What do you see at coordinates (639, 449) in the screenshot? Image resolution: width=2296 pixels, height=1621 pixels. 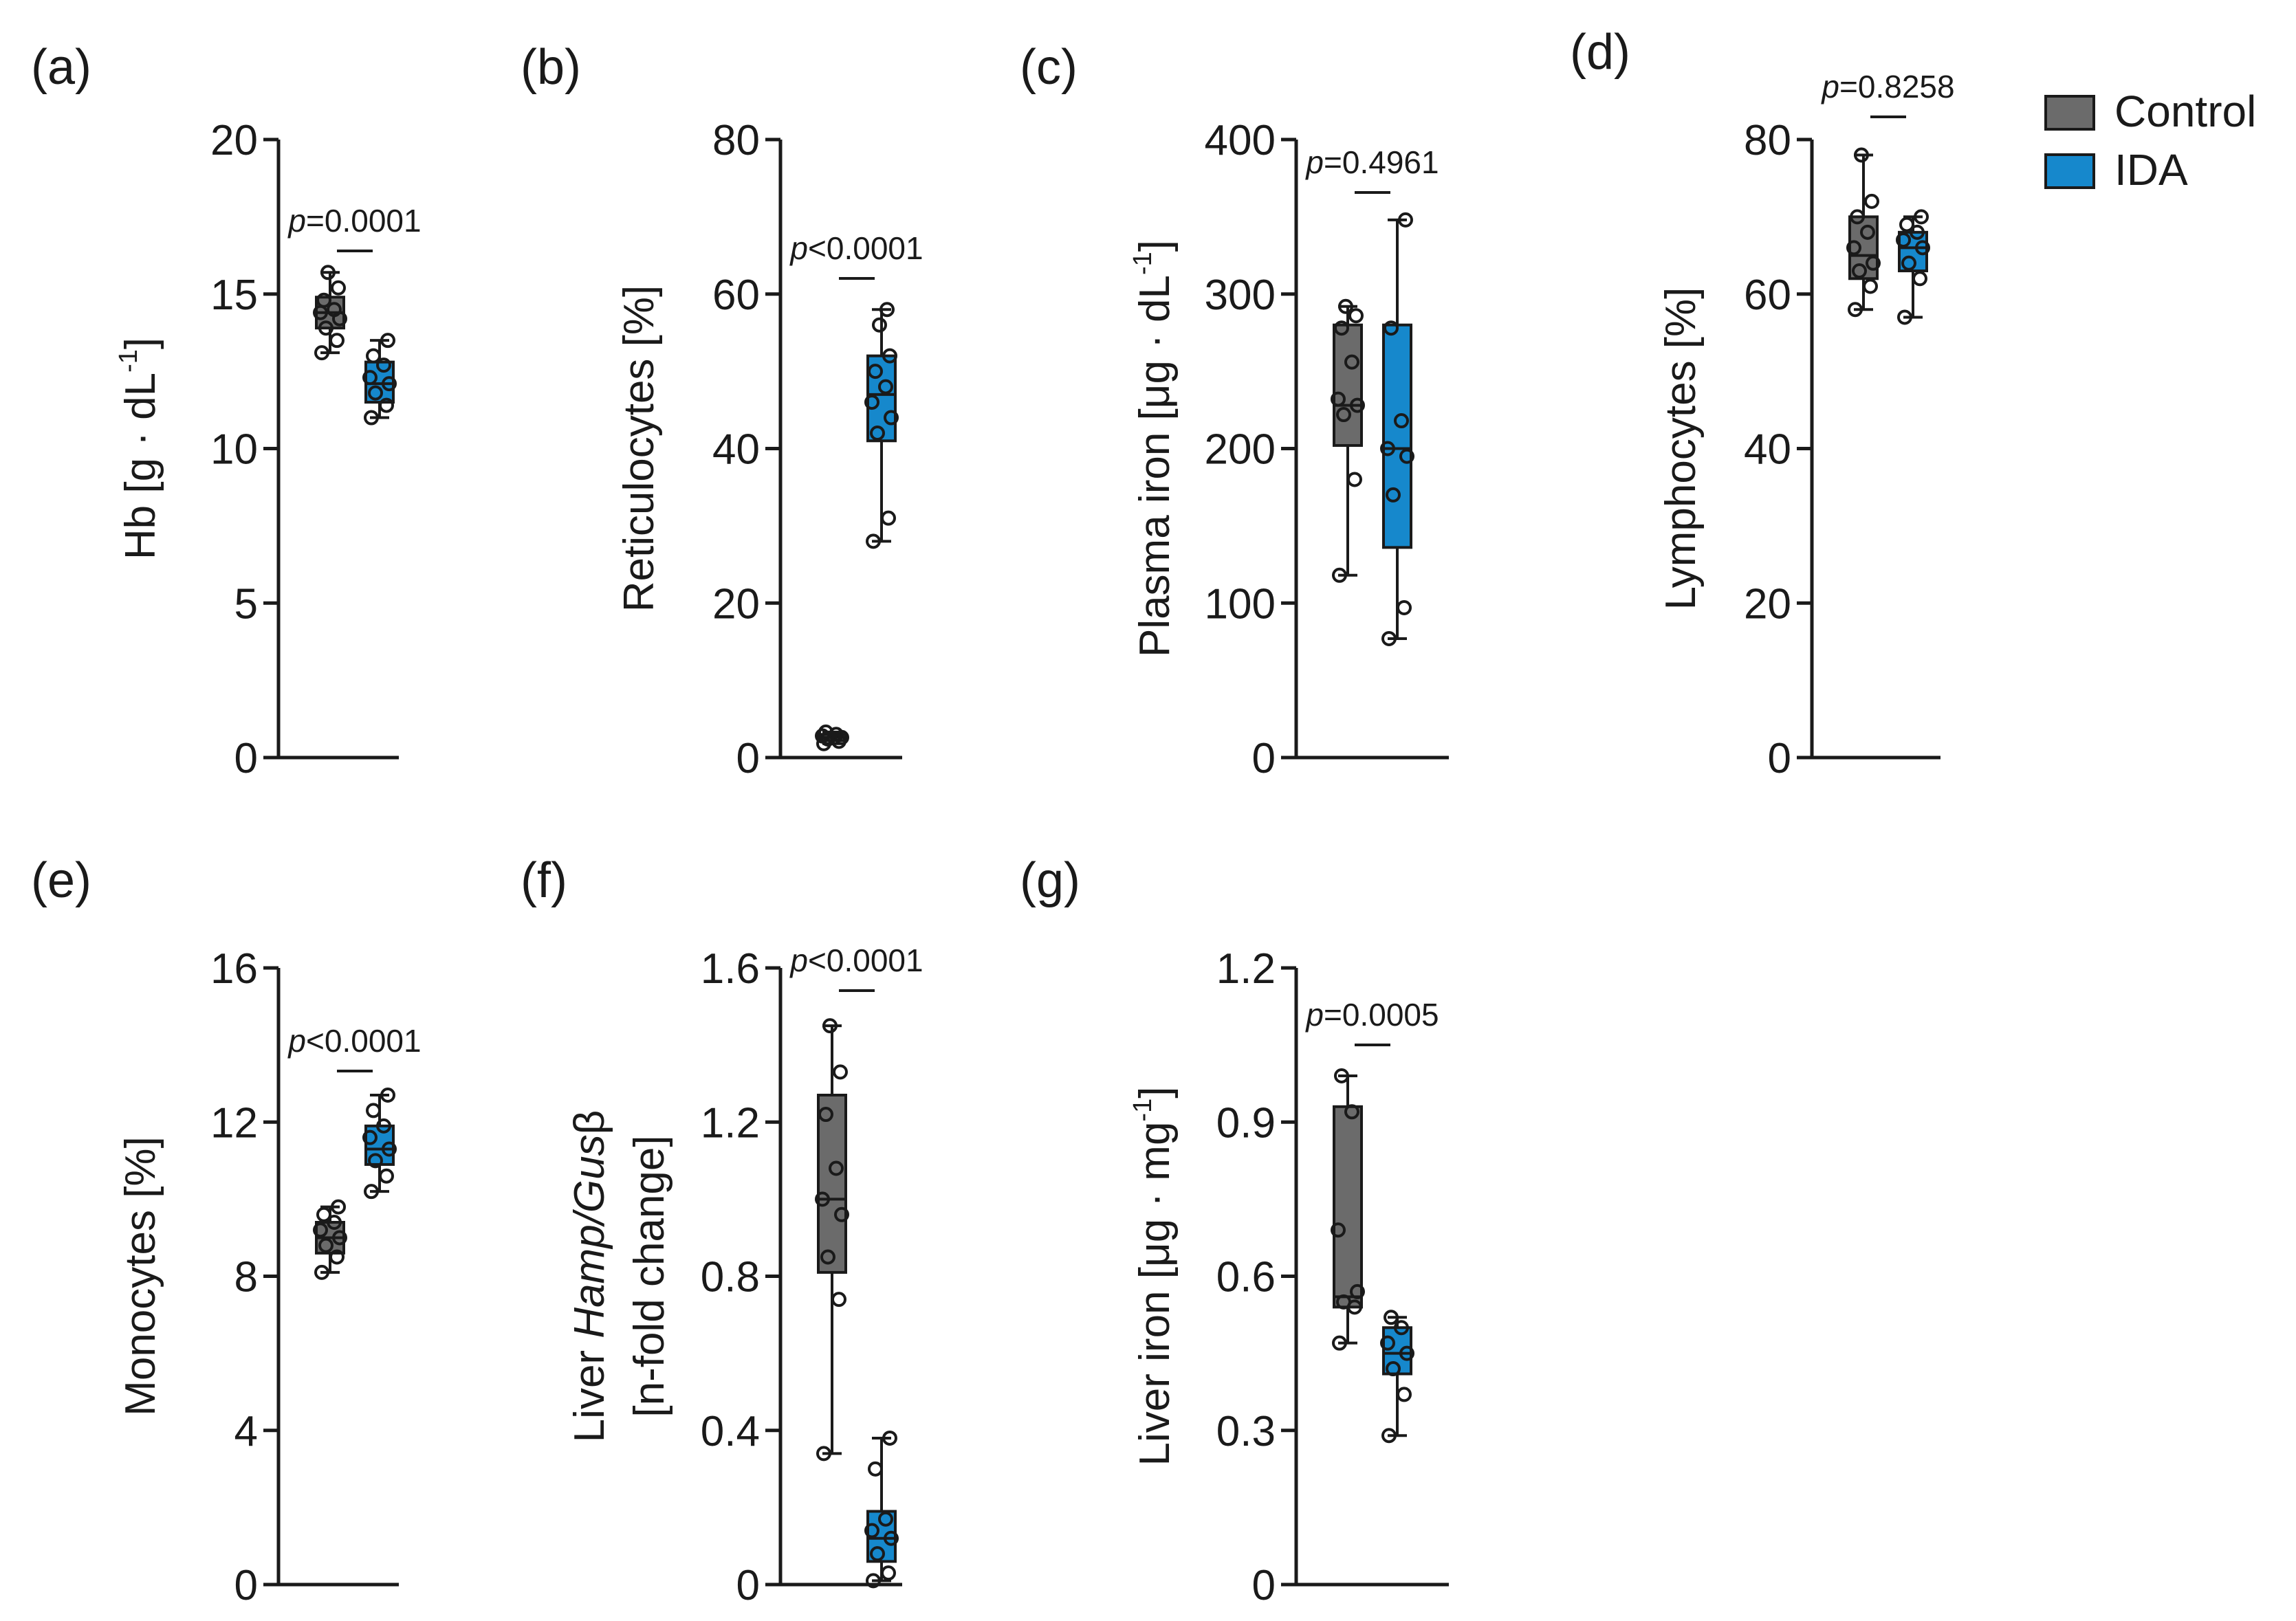 I see `y-axis-label: Reticulocytes [%]` at bounding box center [639, 449].